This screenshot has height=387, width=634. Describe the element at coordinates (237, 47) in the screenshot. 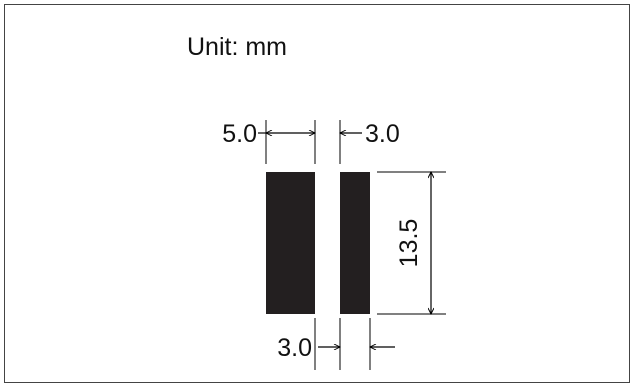

I see `unit-label: Unit: mm` at that location.